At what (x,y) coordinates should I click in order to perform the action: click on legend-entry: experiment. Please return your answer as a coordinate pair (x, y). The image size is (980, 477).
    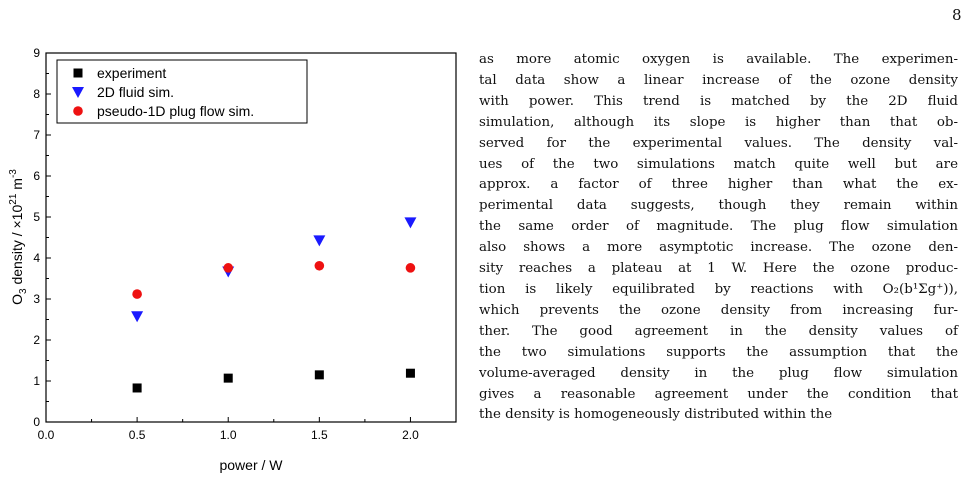
    Looking at the image, I should click on (131, 73).